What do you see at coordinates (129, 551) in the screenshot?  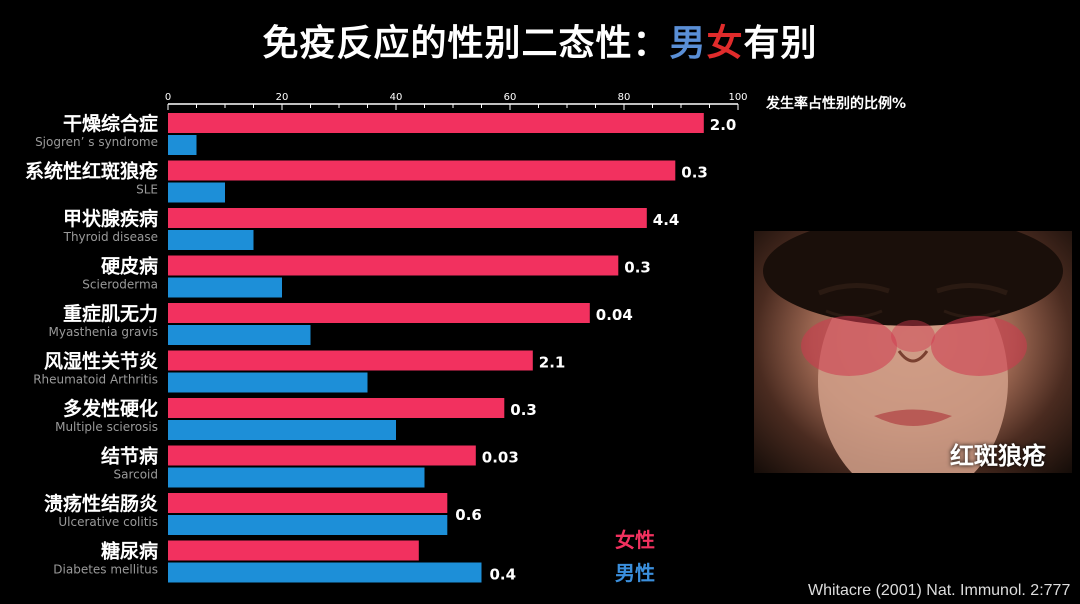 I see `category-label: 糖尿病` at bounding box center [129, 551].